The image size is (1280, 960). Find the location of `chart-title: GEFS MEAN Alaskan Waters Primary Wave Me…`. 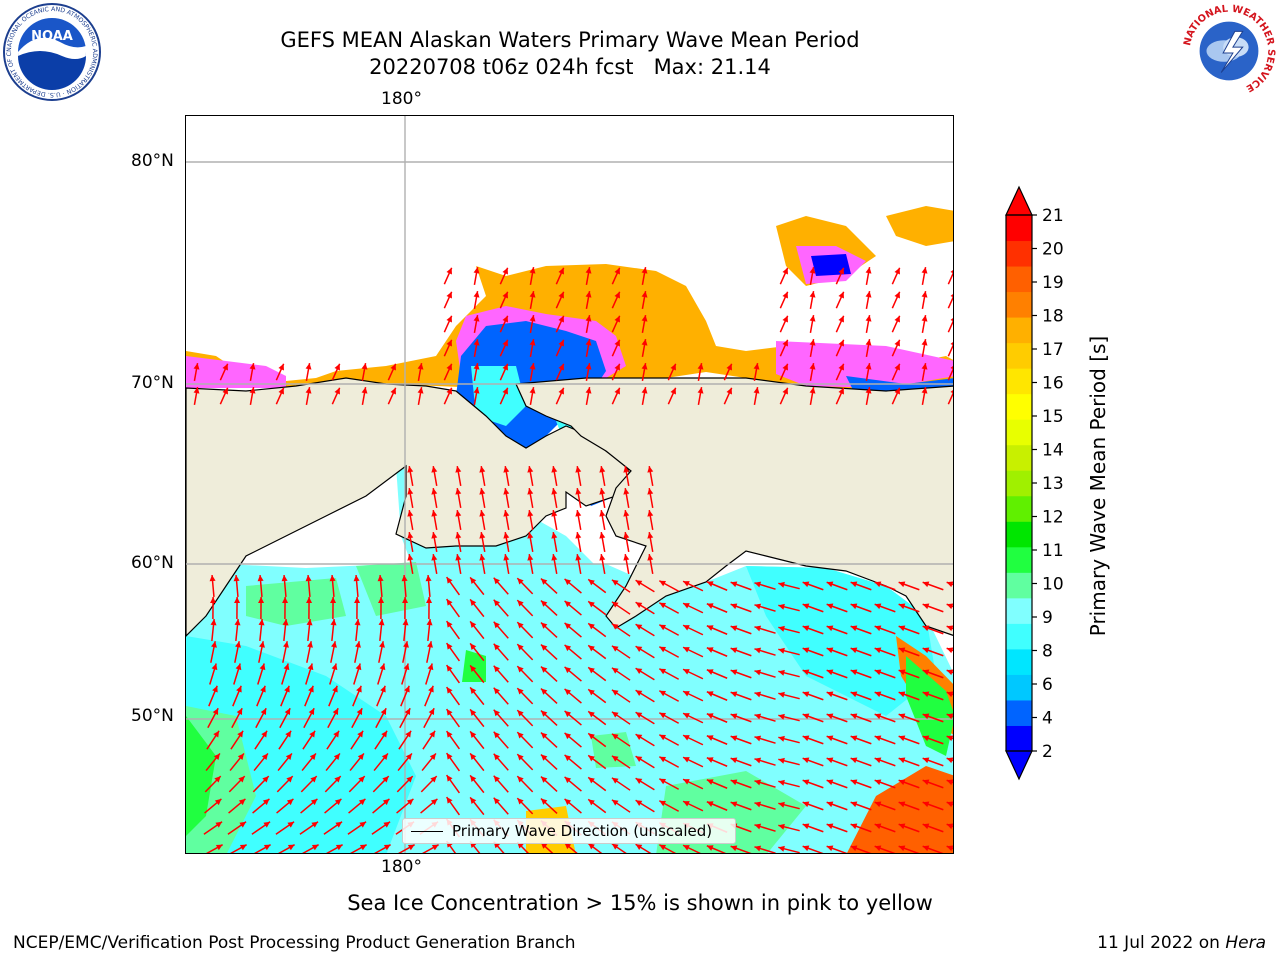

chart-title: GEFS MEAN Alaskan Waters Primary Wave Me… is located at coordinates (570, 40).